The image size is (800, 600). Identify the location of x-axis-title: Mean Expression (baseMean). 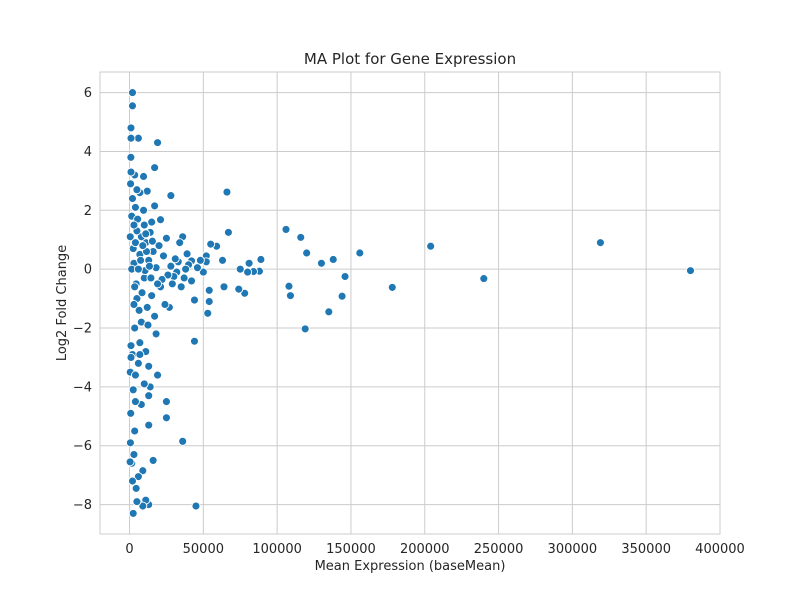
(410, 566).